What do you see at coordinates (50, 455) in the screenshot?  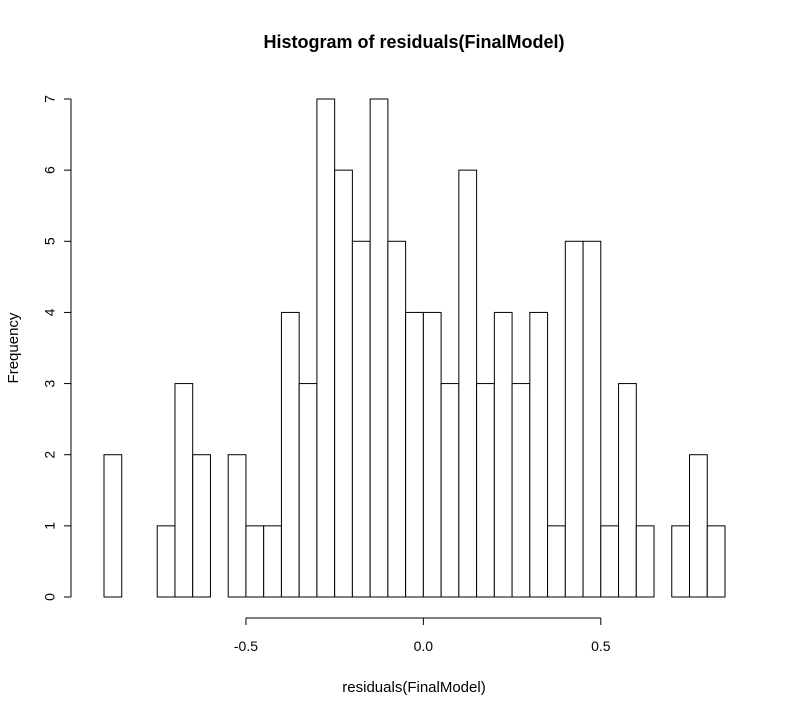 I see `y-tick-label: 2` at bounding box center [50, 455].